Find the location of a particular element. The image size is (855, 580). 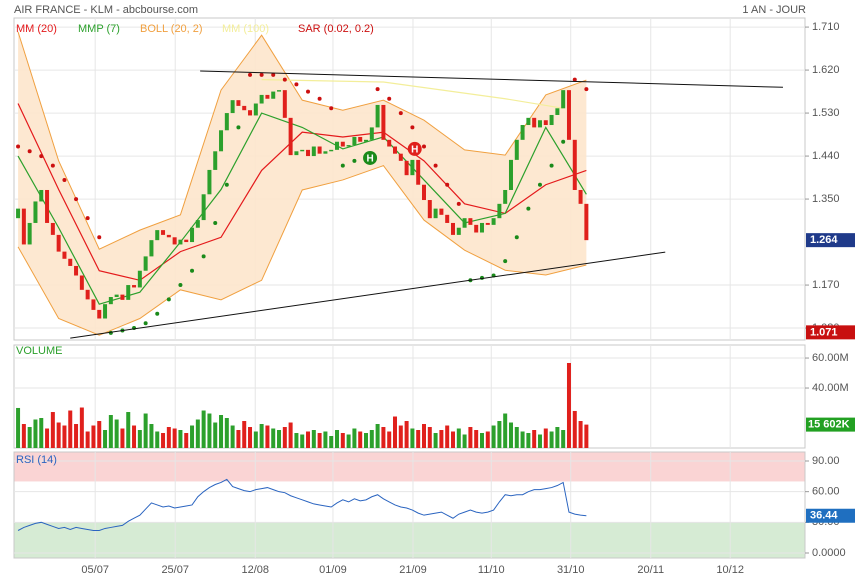

min-price: 1.071 is located at coordinates (824, 332).